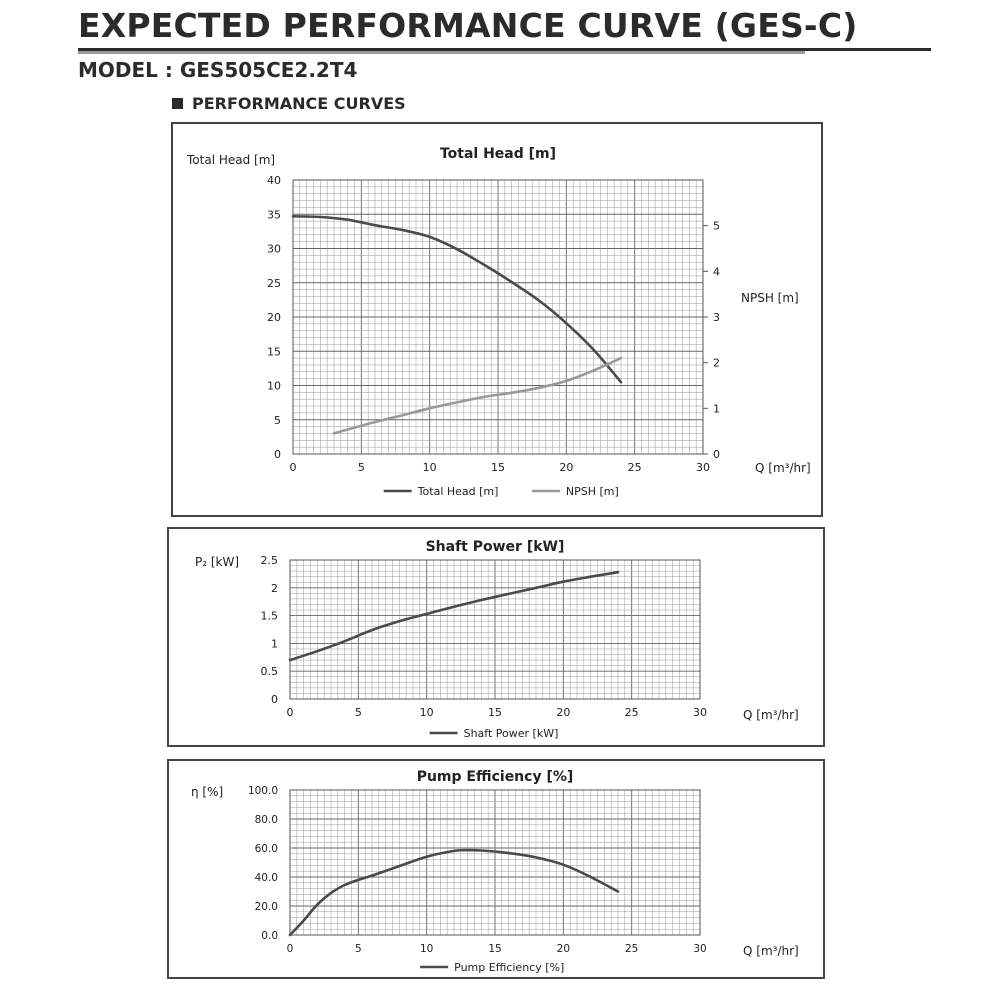  I want to click on y2-tick-label: 4, so click(716, 271).